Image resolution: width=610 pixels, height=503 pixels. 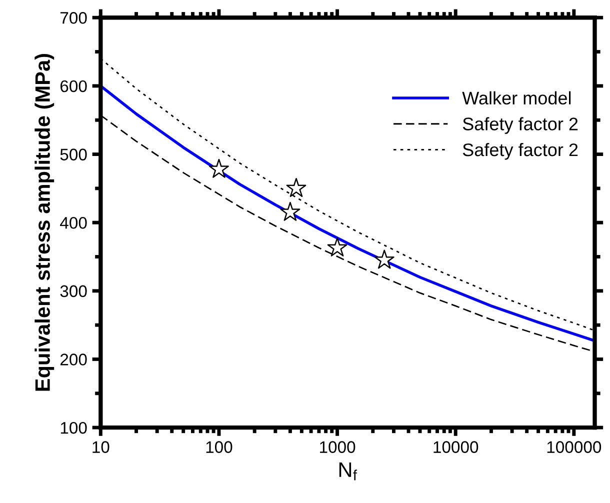 I want to click on x-tick-label: 10, so click(x=101, y=447).